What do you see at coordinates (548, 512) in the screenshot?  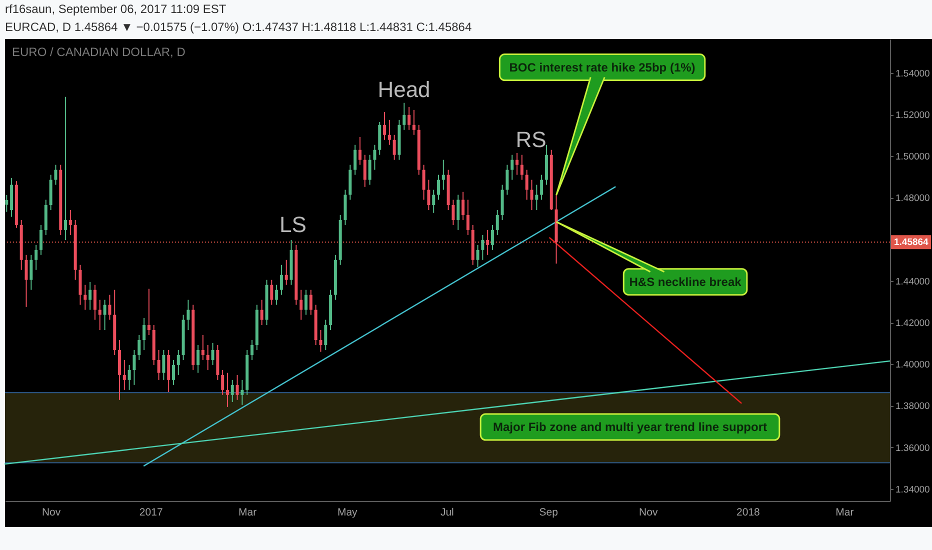 I see `x-tick-label: Sep` at bounding box center [548, 512].